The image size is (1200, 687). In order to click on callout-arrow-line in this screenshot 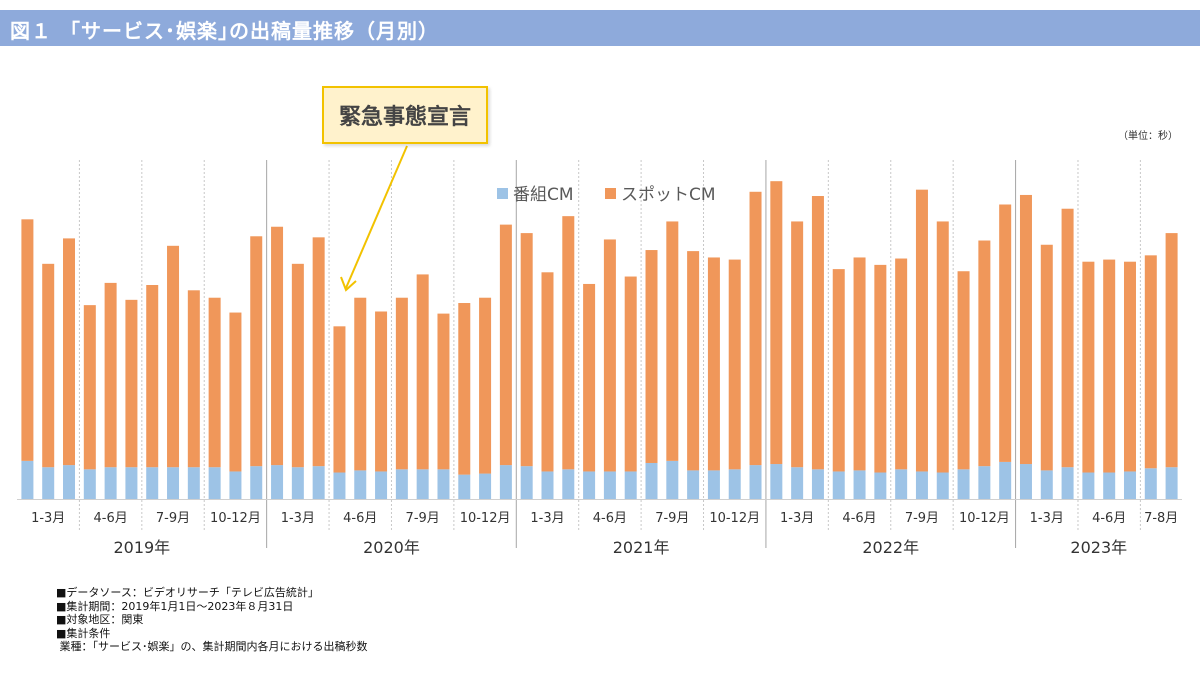, I will do `click(376, 217)`.